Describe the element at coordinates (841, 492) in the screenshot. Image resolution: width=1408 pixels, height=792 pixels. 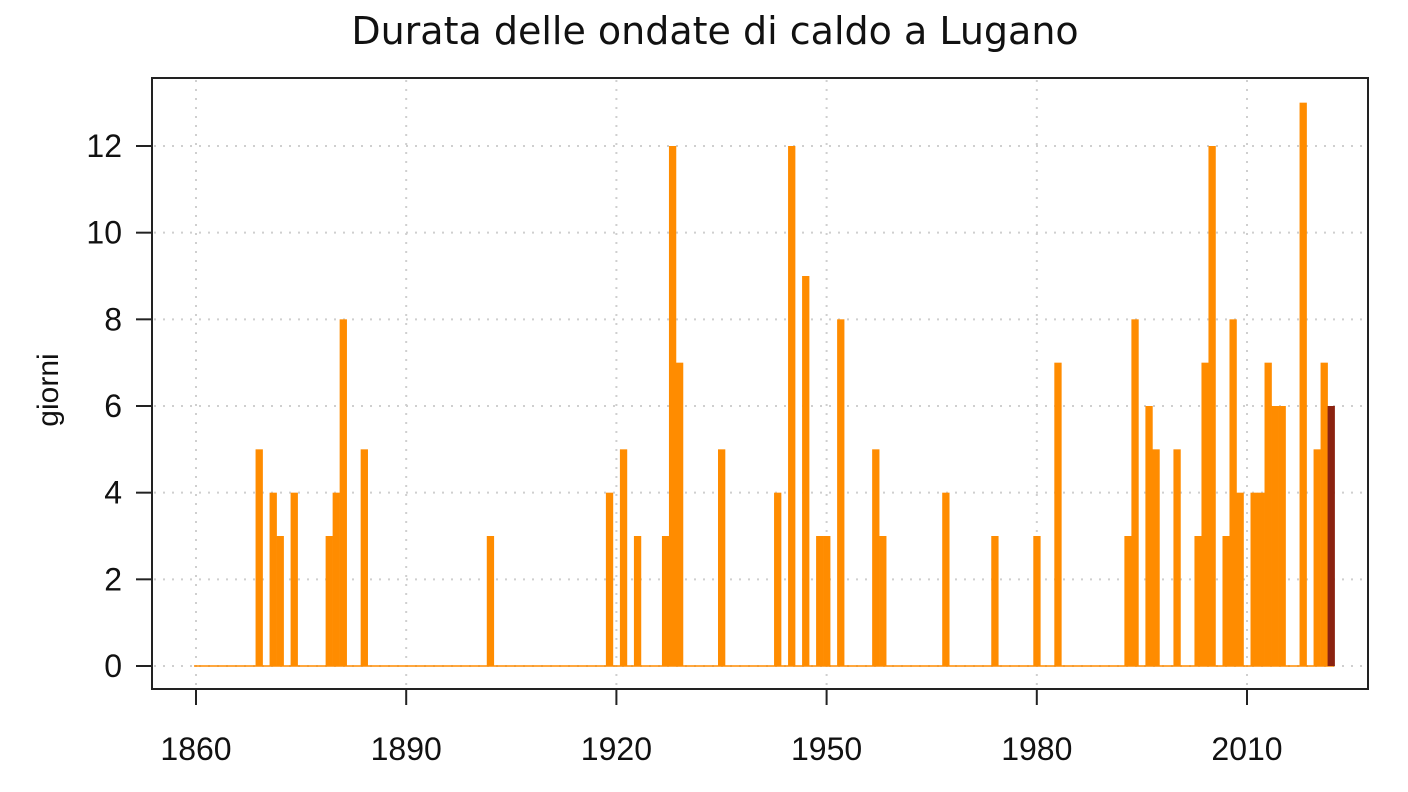
I see `bar-1952` at that location.